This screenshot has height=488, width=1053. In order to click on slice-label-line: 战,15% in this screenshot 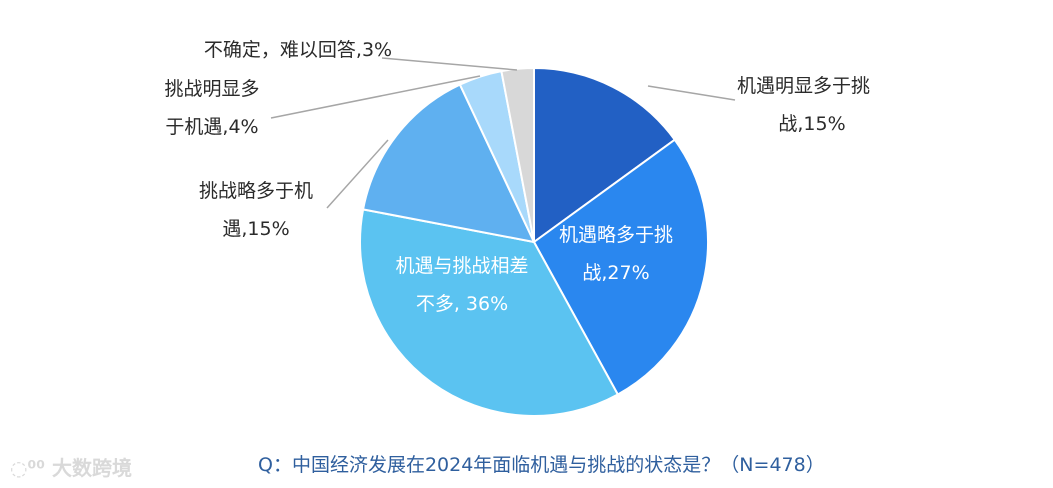, I will do `click(811, 124)`.